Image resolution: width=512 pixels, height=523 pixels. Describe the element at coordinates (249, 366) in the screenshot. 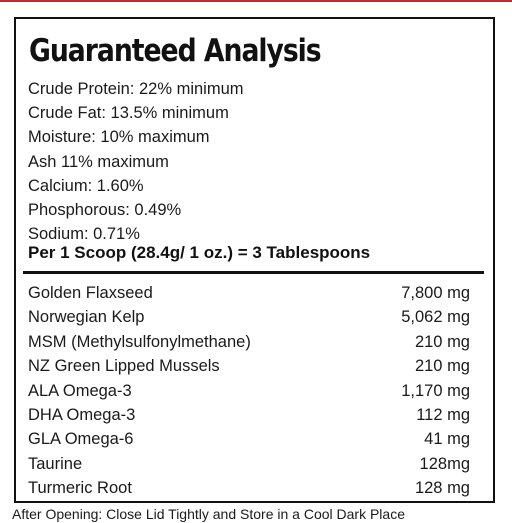

I see `table-row: NZ Green Lipped Mussels 210 mg` at that location.